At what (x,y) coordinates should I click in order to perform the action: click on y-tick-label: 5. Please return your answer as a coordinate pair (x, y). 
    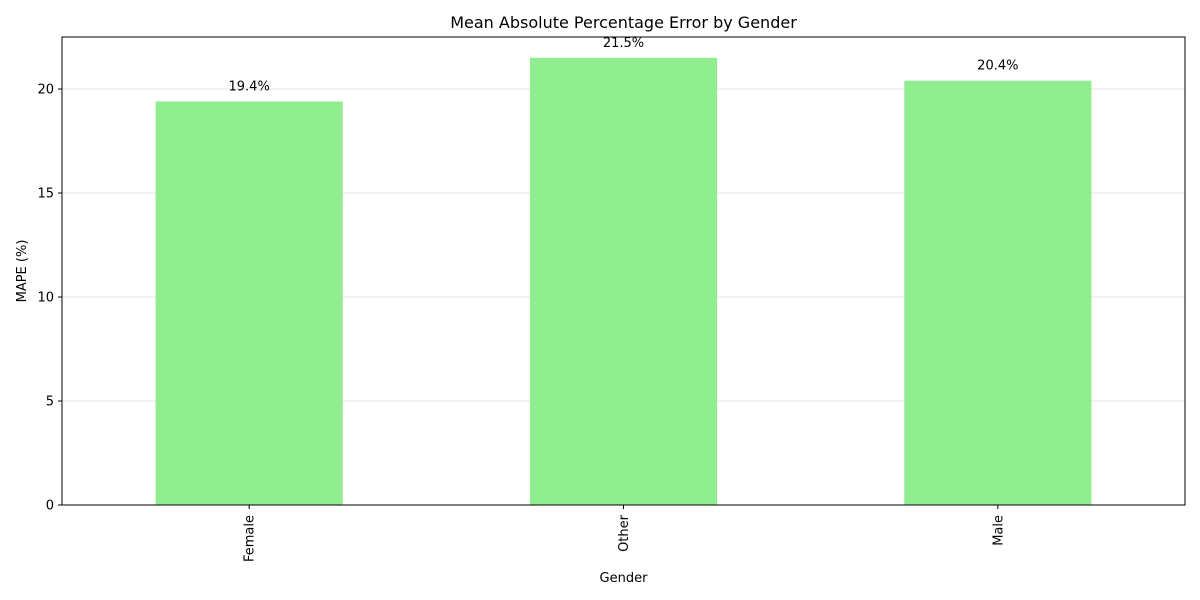
    Looking at the image, I should click on (50, 402).